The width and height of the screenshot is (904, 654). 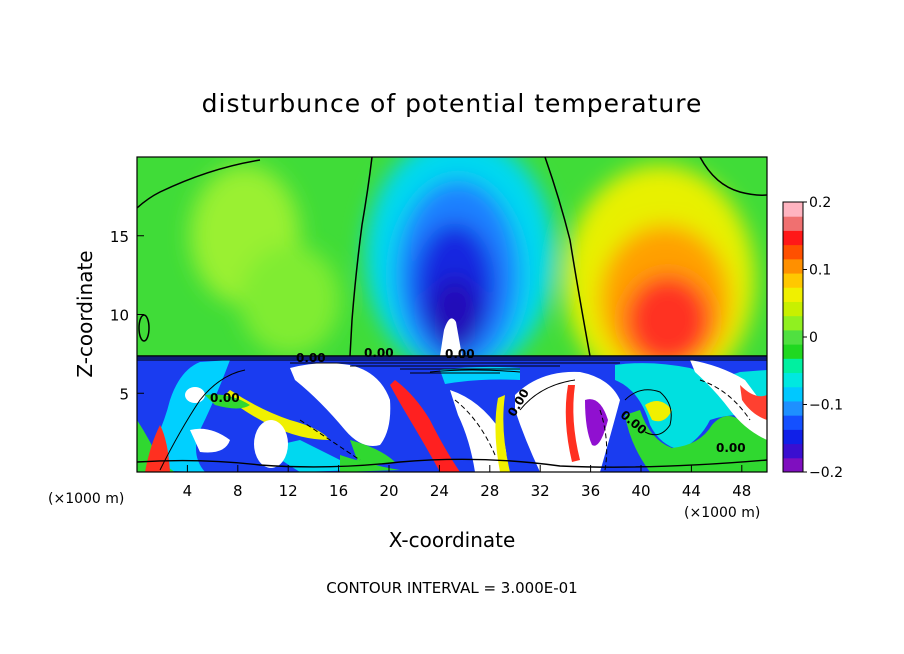 I want to click on y-axis: 5 10 15, so click(x=127, y=315).